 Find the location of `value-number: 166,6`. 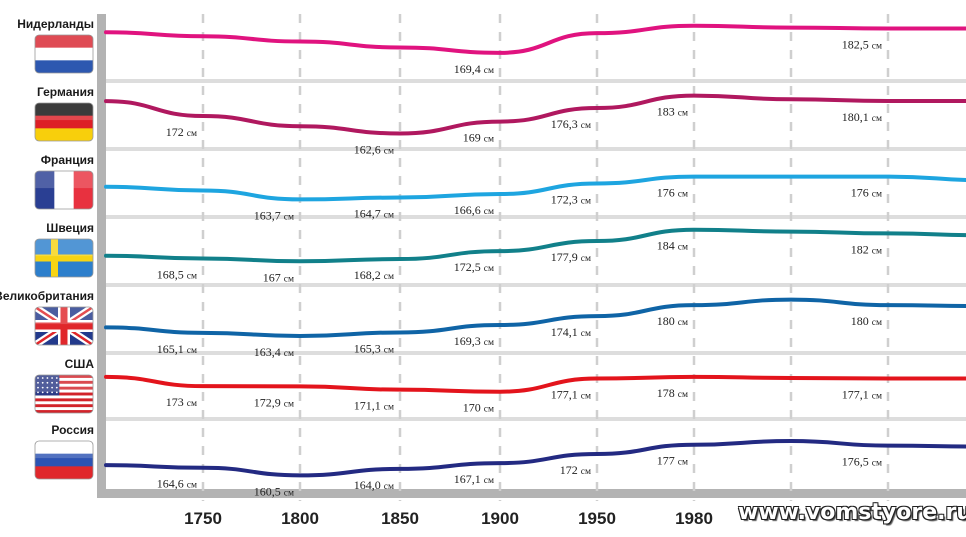

value-number: 166,6 is located at coordinates (469, 210).